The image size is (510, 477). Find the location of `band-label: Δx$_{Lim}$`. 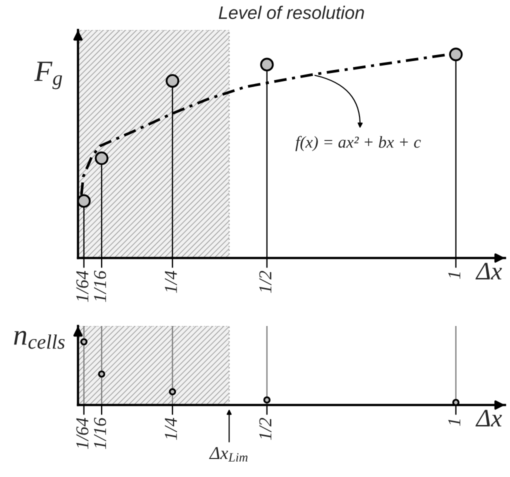

band-label: Δx$_{Lim}$ is located at coordinates (228, 454).